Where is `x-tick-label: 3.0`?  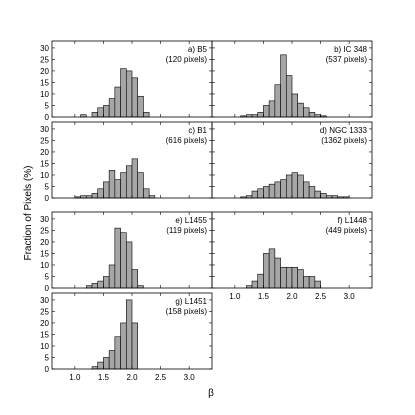 x-tick-label: 3.0 is located at coordinates (190, 377).